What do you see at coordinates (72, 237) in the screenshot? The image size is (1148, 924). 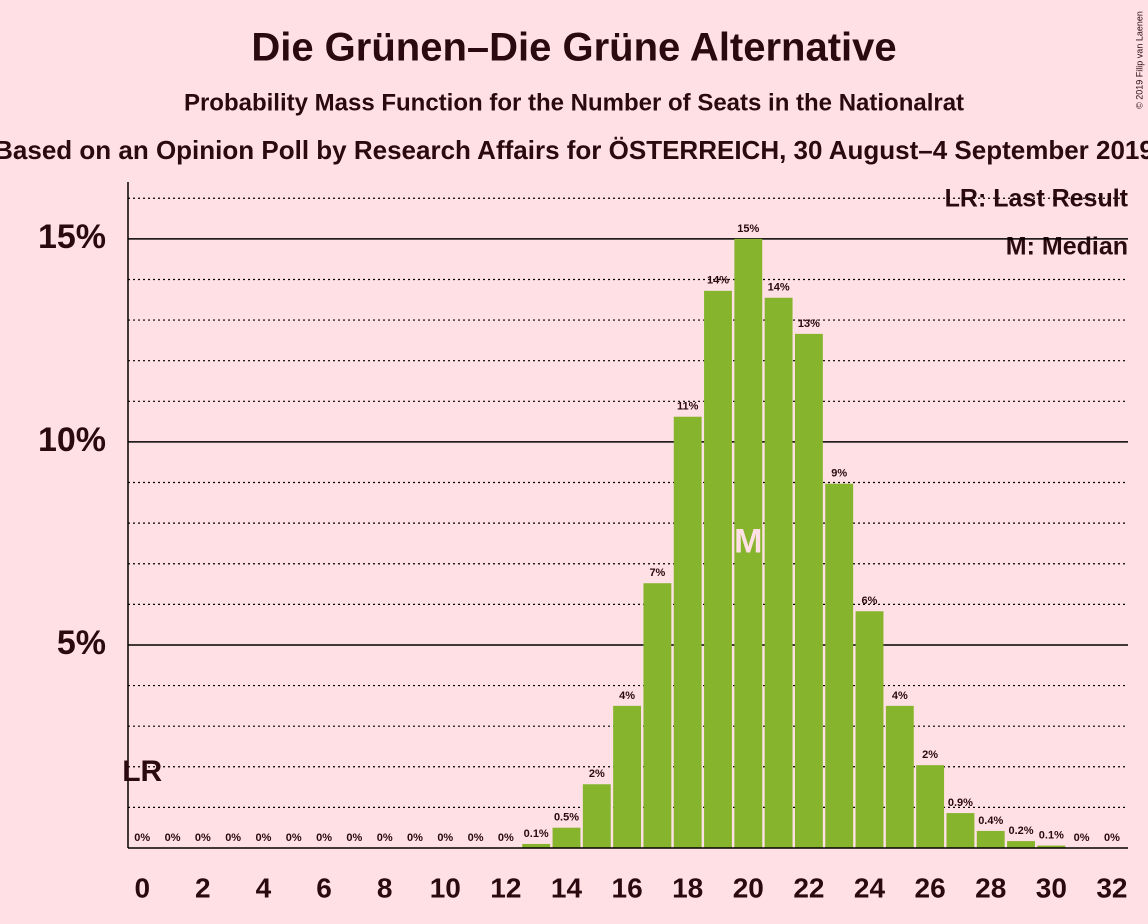 I see `y-tick-label: 15%` at bounding box center [72, 237].